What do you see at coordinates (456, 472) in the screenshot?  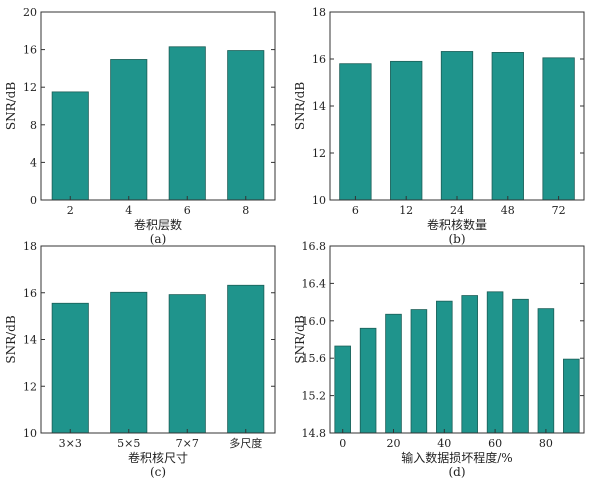 I see `panel-label: (d)` at bounding box center [456, 472].